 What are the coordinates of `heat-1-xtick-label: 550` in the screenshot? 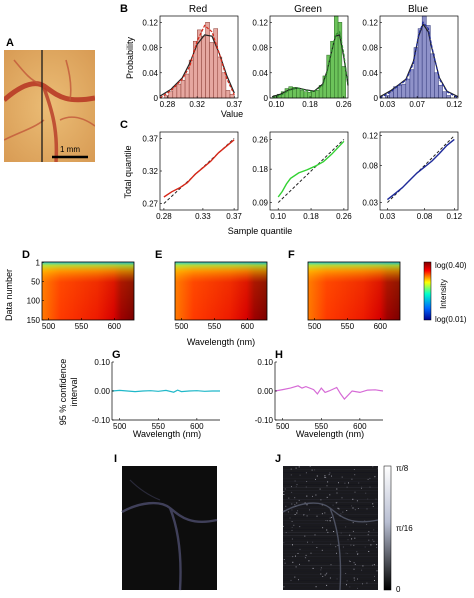 It's located at (215, 326).